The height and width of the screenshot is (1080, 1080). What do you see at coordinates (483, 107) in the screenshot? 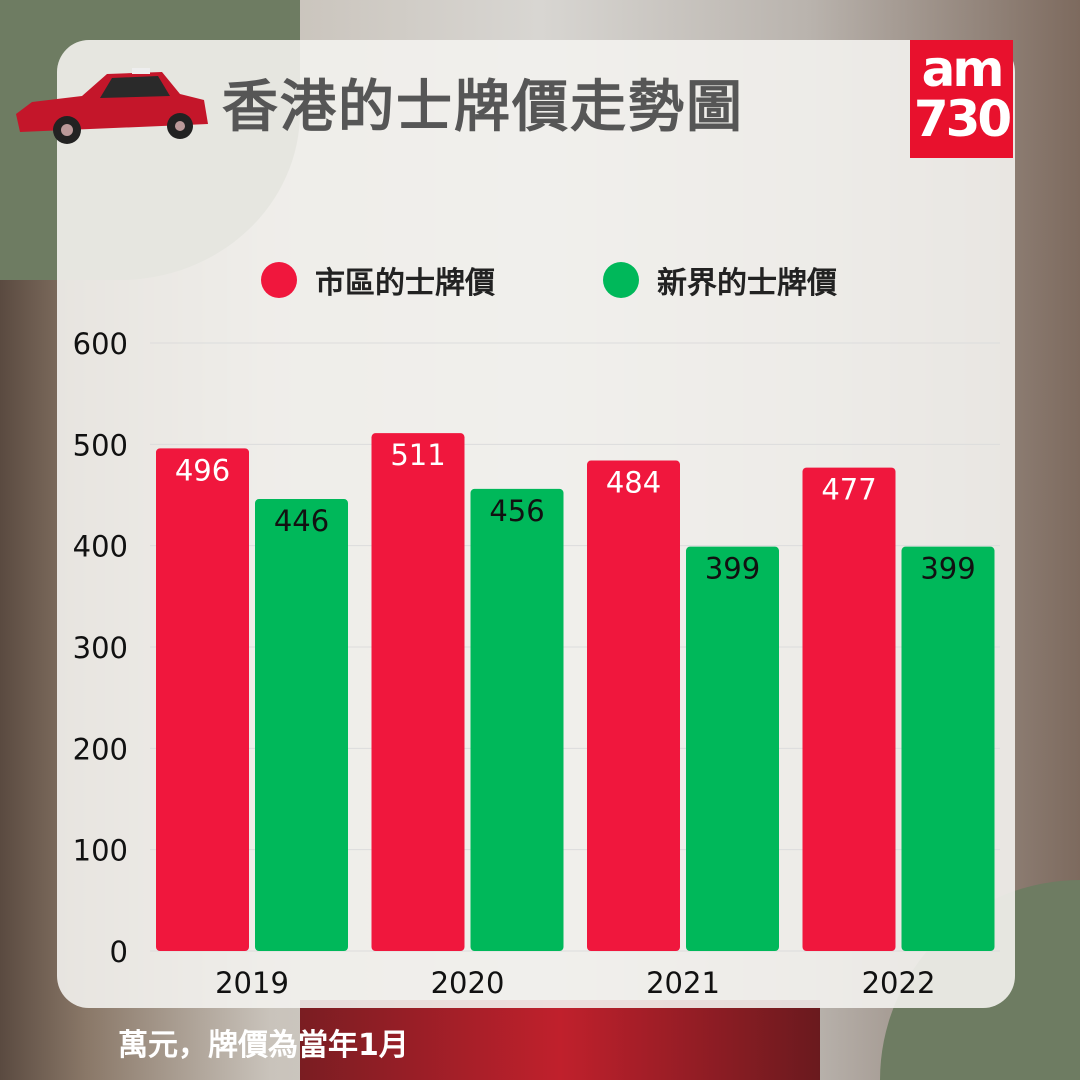
I see `chart-title: 香港的士牌價走勢圖` at bounding box center [483, 107].